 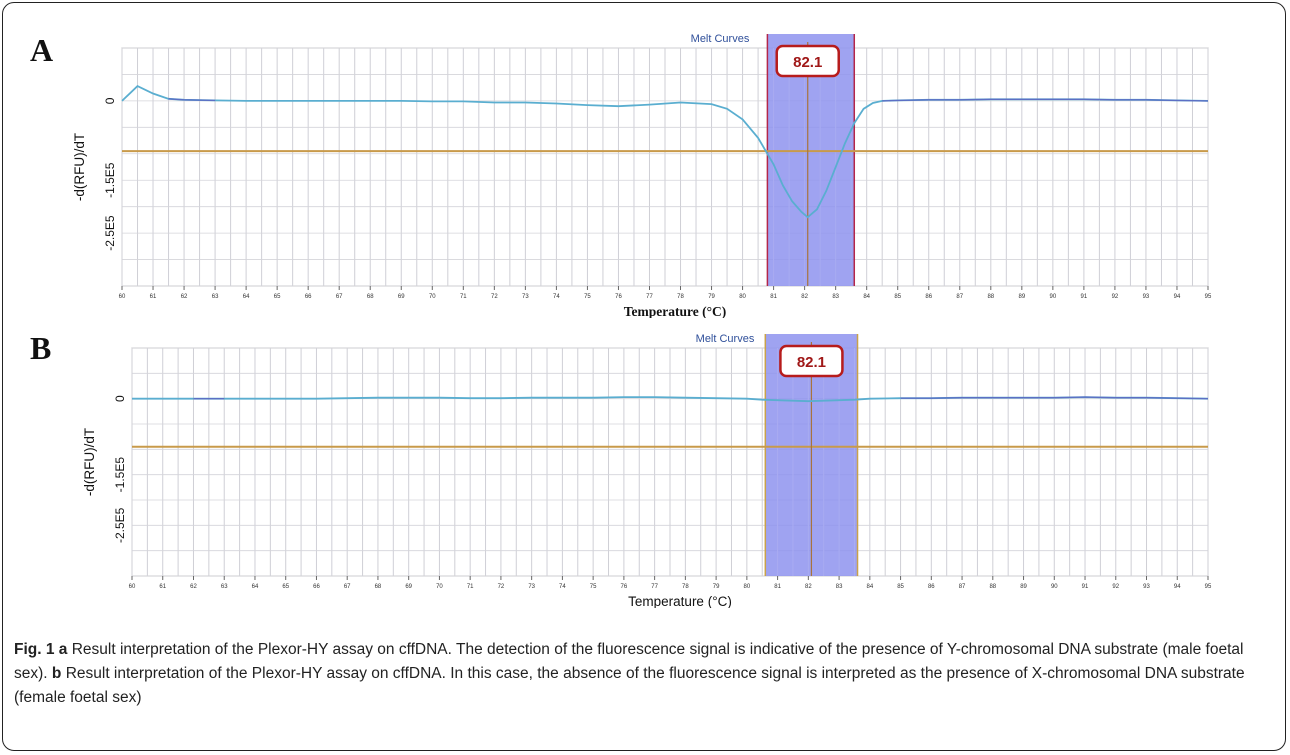 I want to click on chart1-x-tick-label: 63, so click(x=224, y=587).